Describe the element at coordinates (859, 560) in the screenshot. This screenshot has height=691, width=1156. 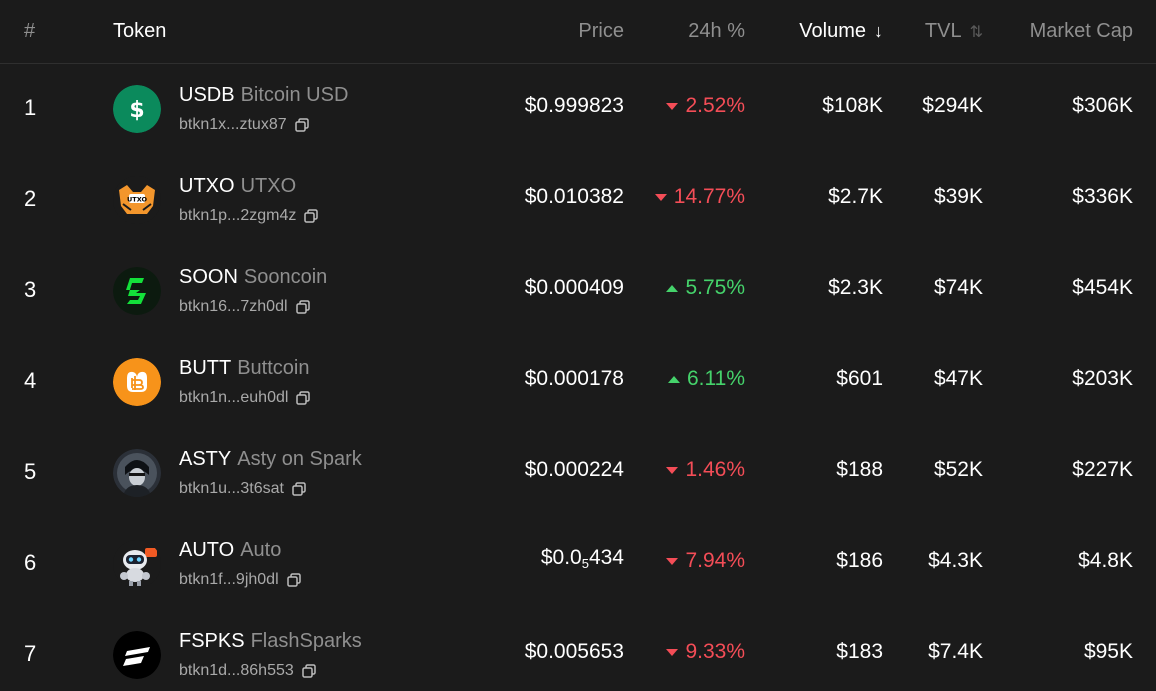
I see `token-volume: $186` at that location.